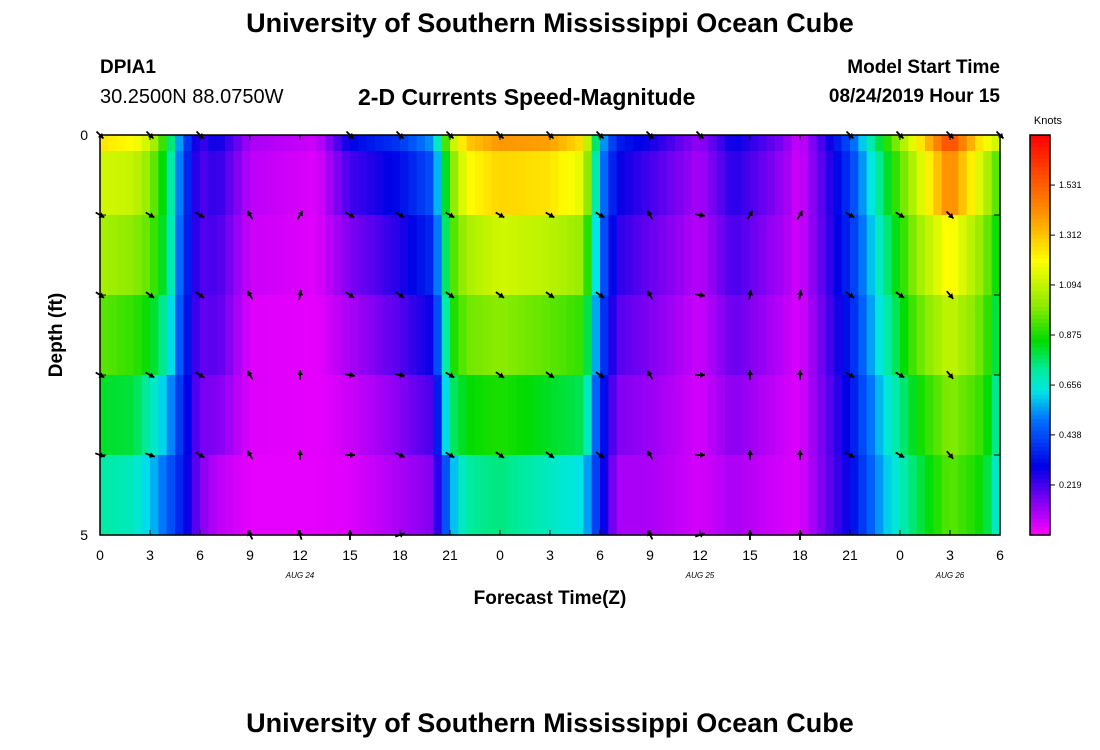  I want to click on y-axis-label: Depth (ft), so click(56, 335).